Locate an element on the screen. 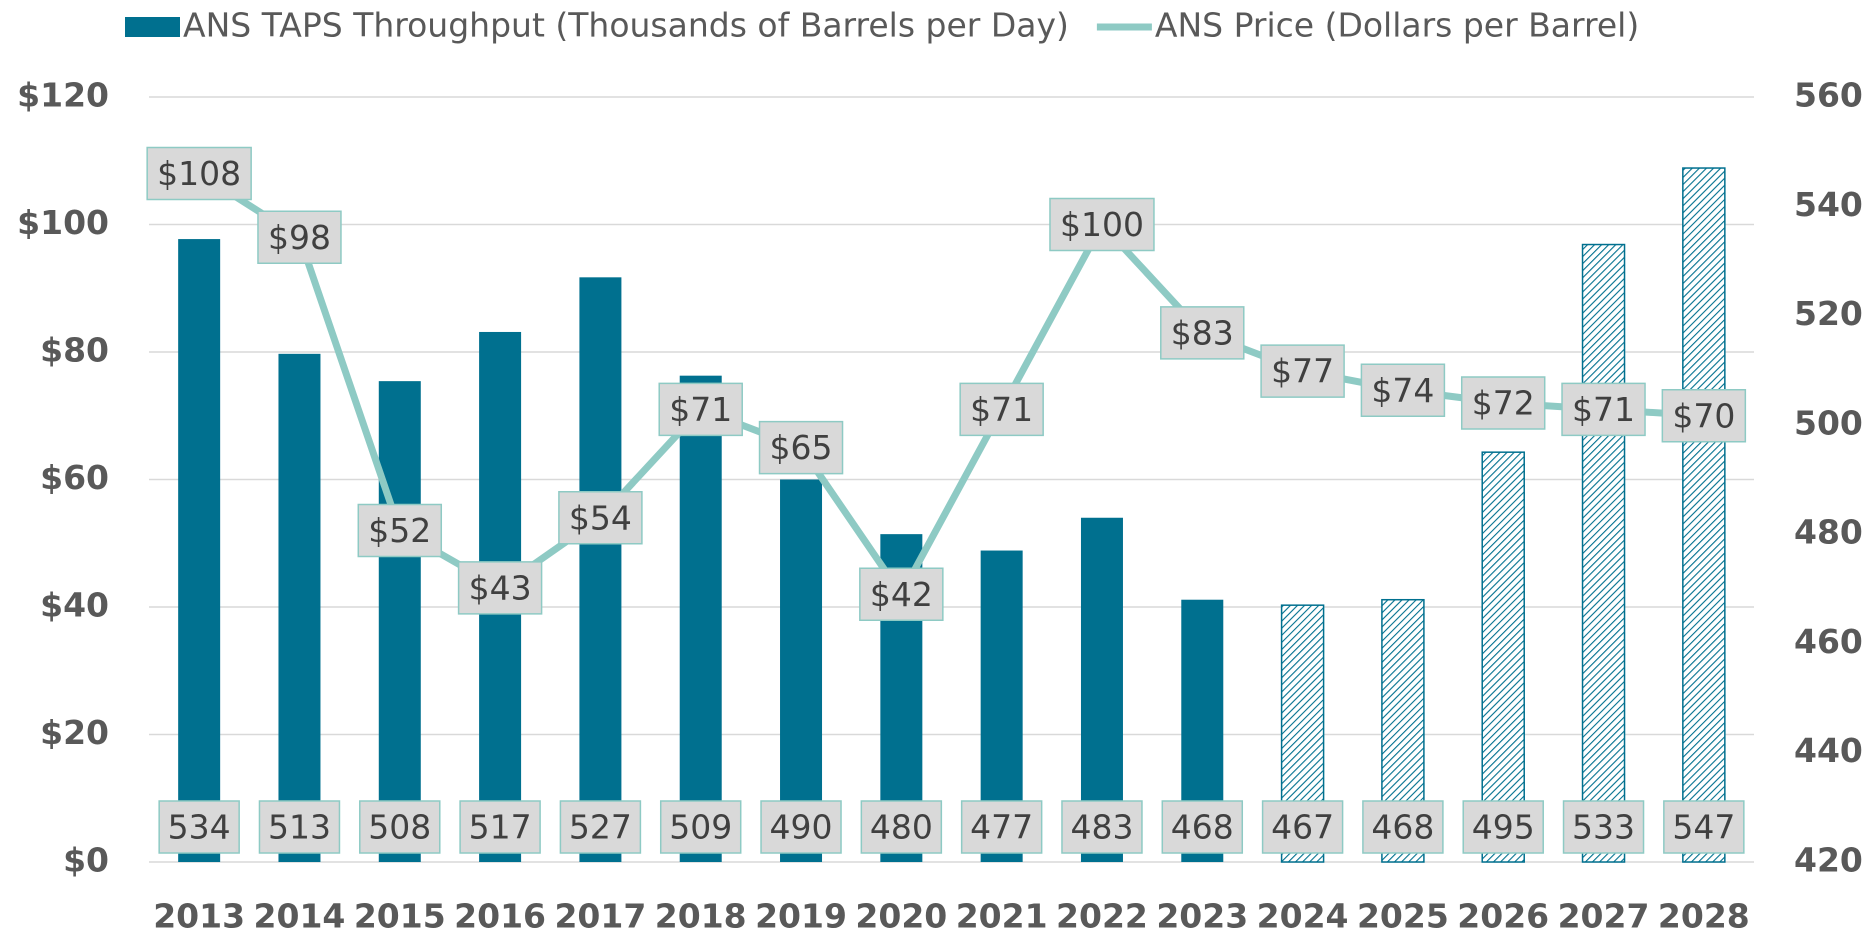  y-tick-label: $0 is located at coordinates (86, 860).